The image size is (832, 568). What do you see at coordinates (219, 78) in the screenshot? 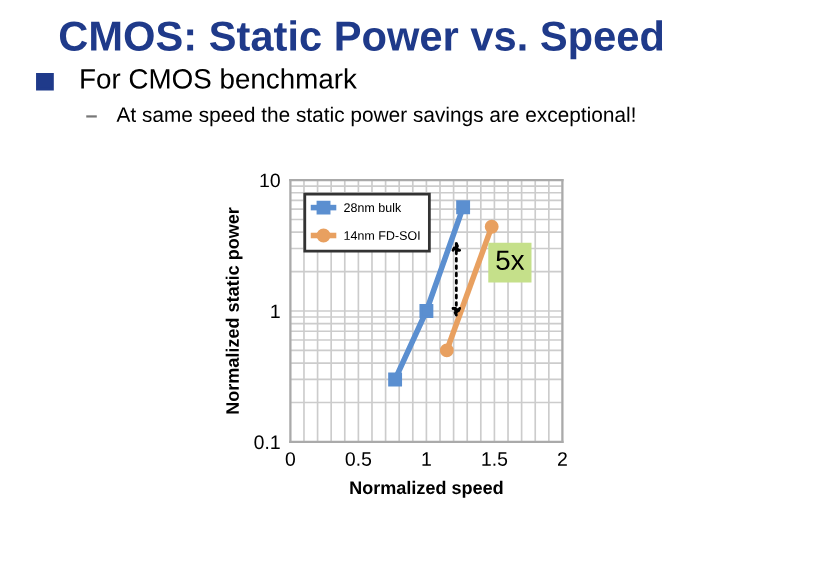
I see `chart-subtitle: For CMOS benchmark` at bounding box center [219, 78].